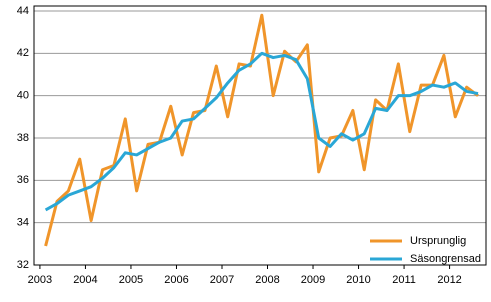 This screenshot has width=491, height=302. Describe the element at coordinates (23, 180) in the screenshot. I see `y-tick-label: 36` at that location.